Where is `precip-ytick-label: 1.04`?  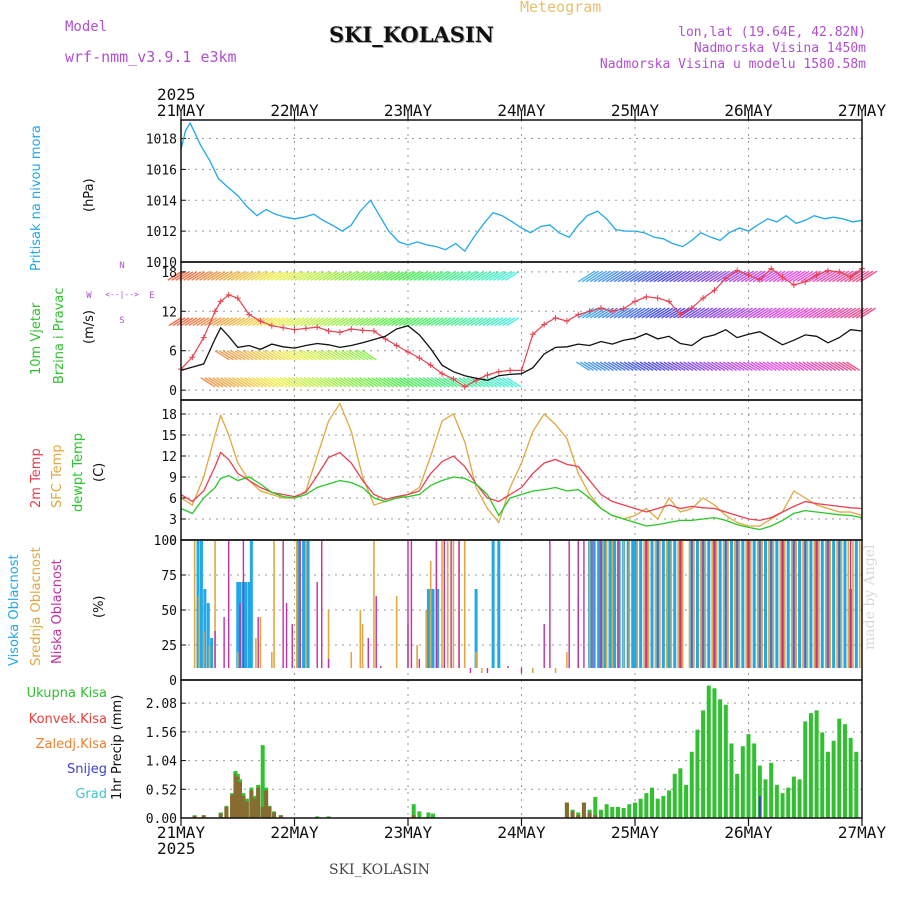 precip-ytick-label: 1.04 is located at coordinates (161, 762).